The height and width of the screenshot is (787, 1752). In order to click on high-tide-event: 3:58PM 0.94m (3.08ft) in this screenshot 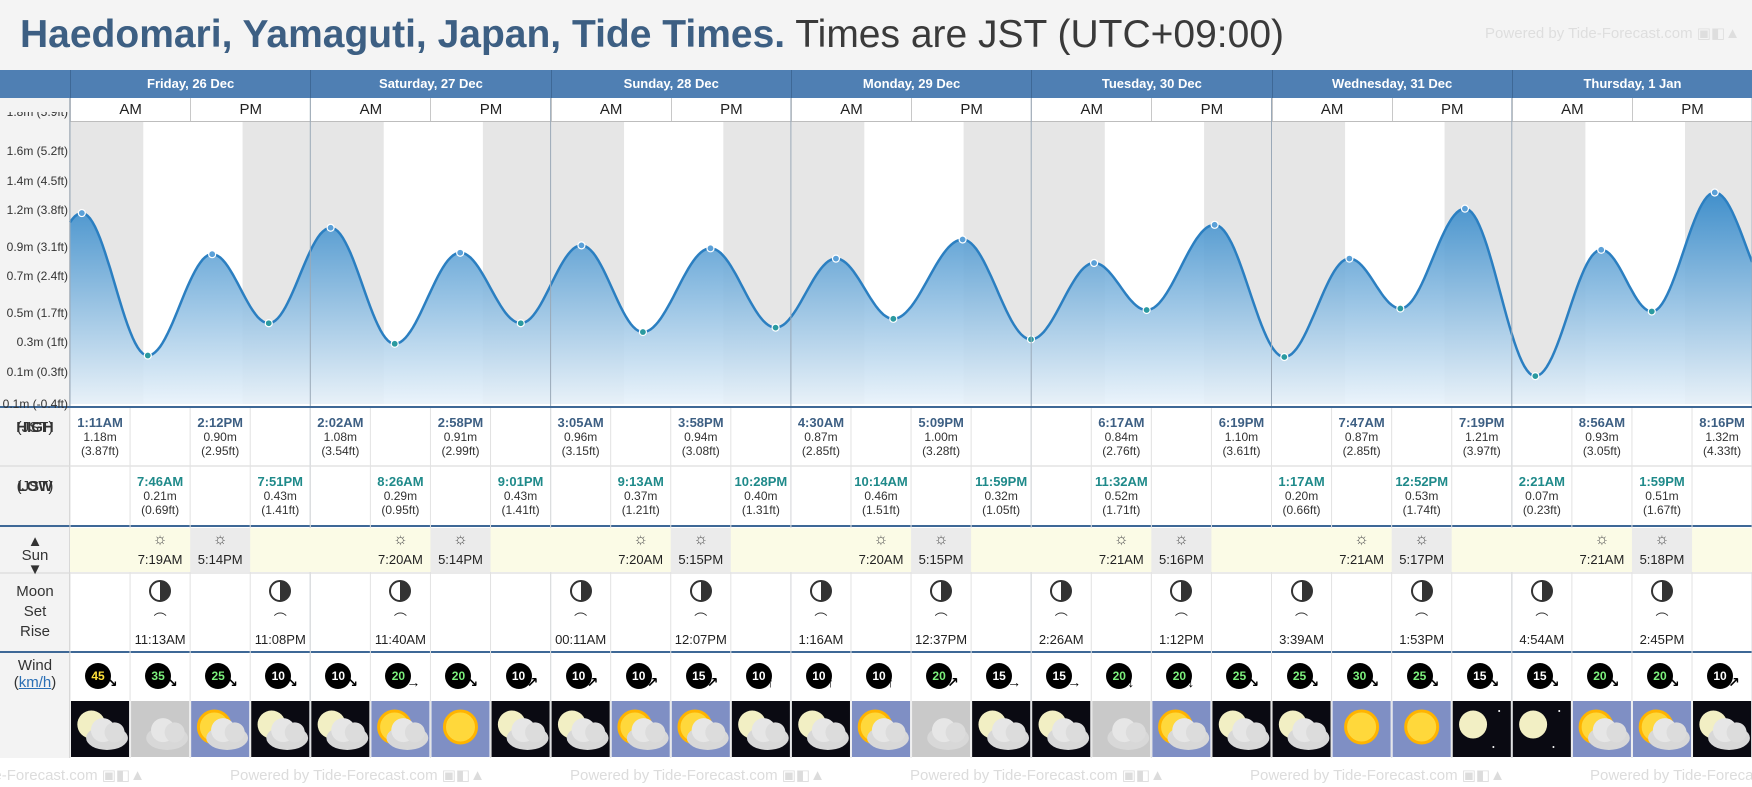, I will do `click(701, 437)`.